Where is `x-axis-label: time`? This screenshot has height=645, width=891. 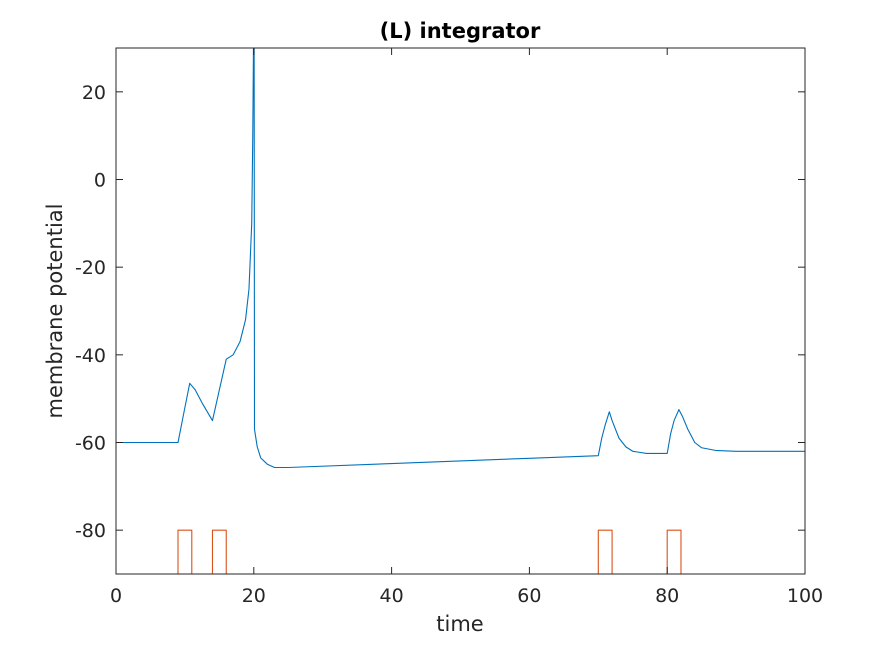
x-axis-label: time is located at coordinates (459, 624).